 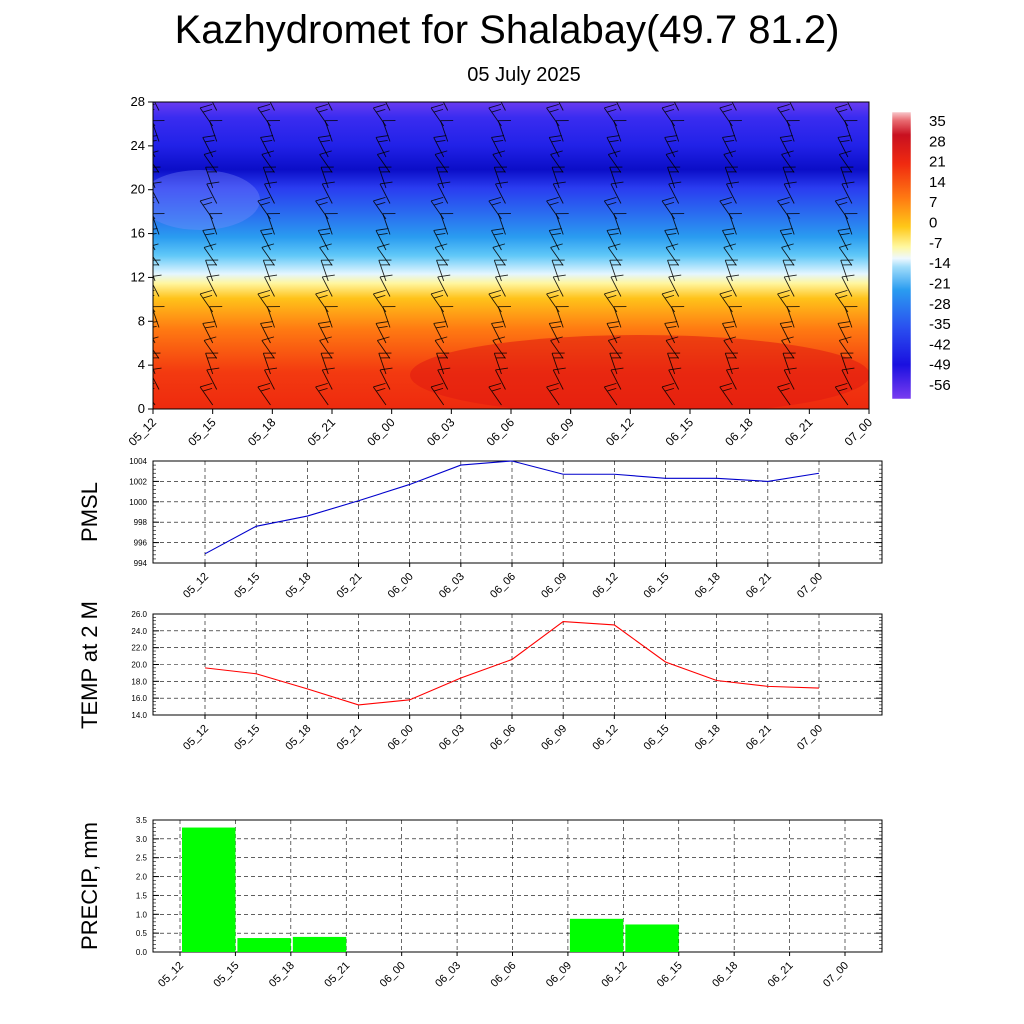 I want to click on y-axis-label: TEMP at 2 M, so click(x=89, y=665).